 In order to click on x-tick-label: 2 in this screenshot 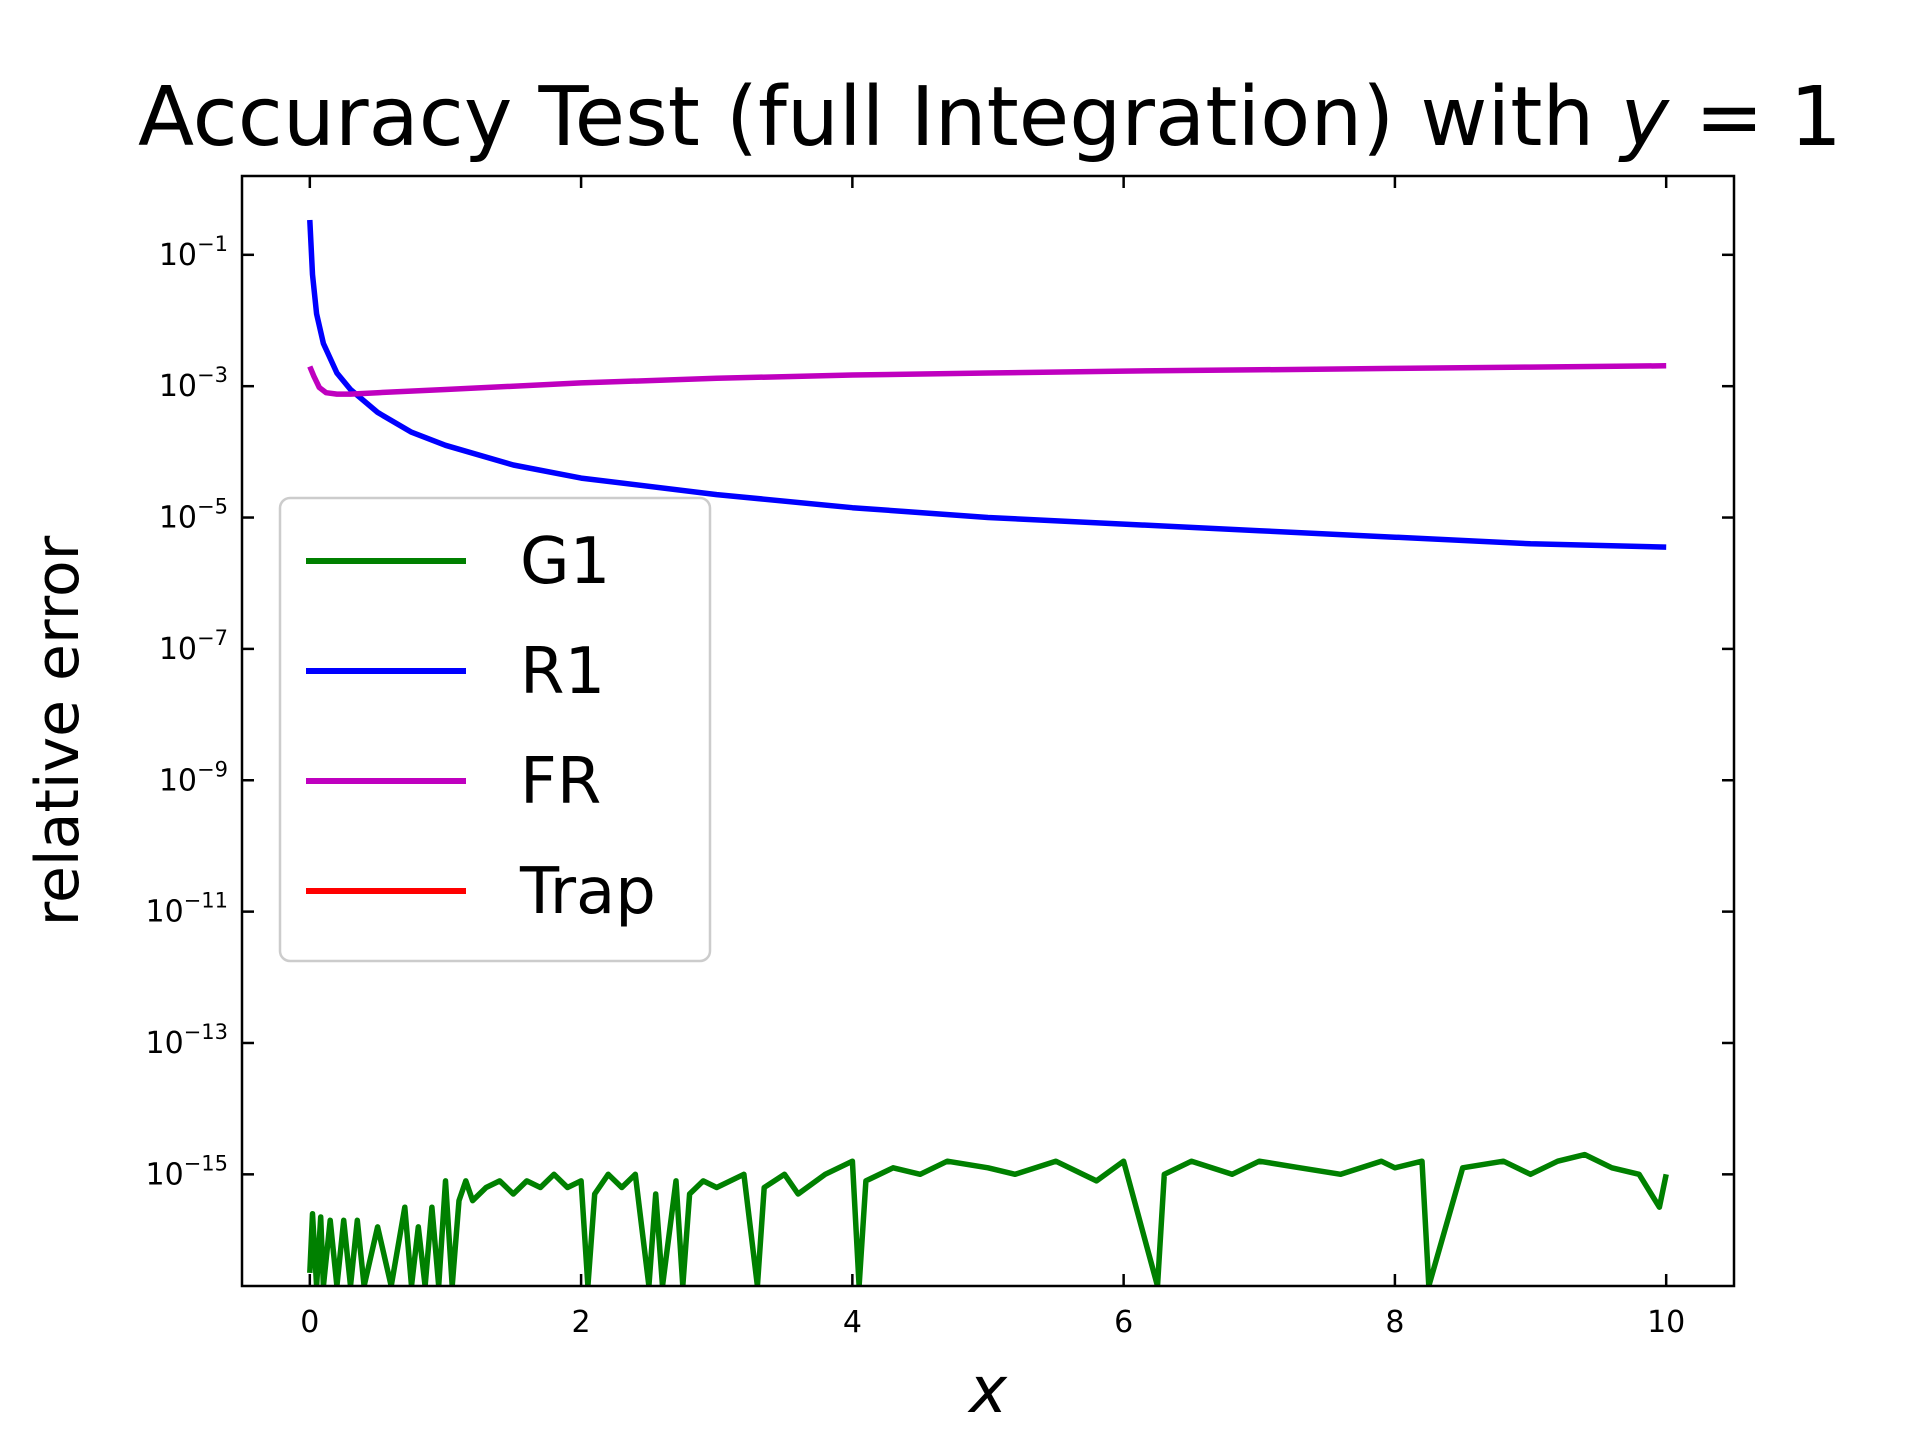, I will do `click(581, 1322)`.